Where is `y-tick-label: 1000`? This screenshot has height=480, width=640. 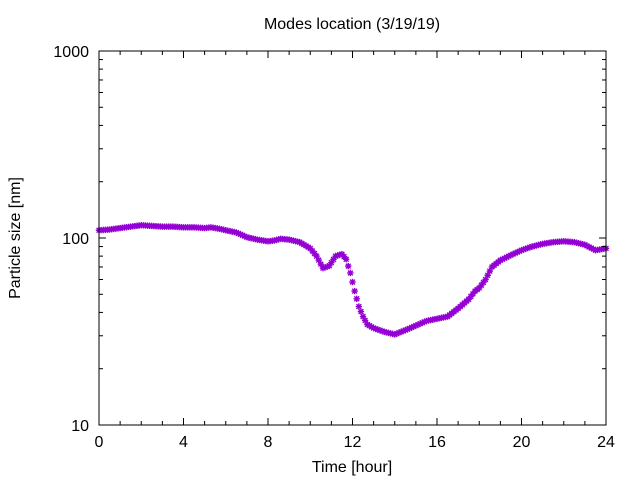 y-tick-label: 1000 is located at coordinates (71, 52).